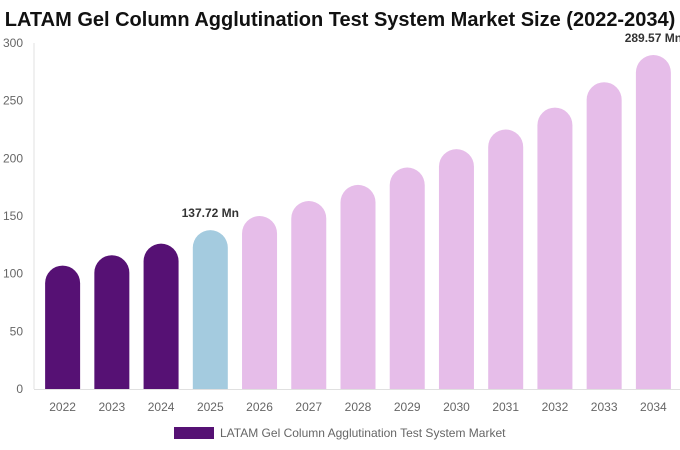  What do you see at coordinates (505, 407) in the screenshot?
I see `x-tick-label: 2031` at bounding box center [505, 407].